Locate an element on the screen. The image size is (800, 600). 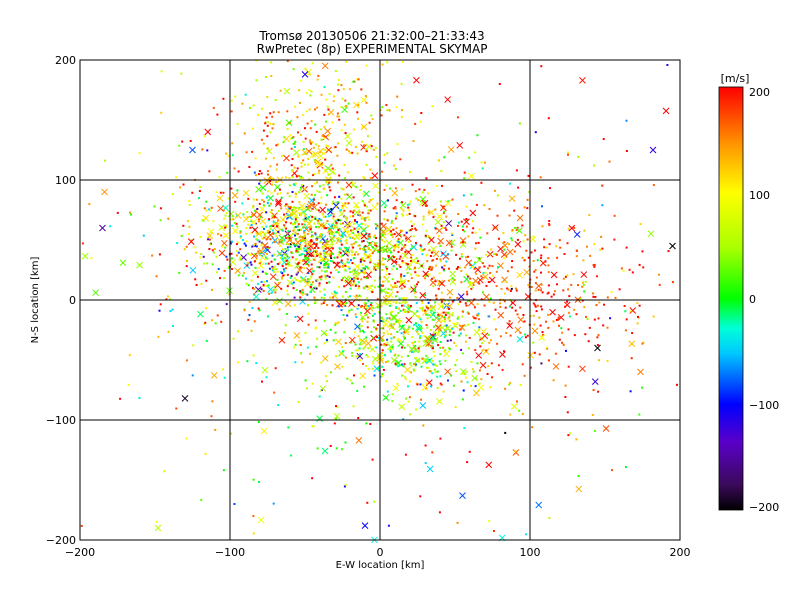
chart-title: Tromsø 20130506 21:32:00–21:33:43 is located at coordinates (371, 36).